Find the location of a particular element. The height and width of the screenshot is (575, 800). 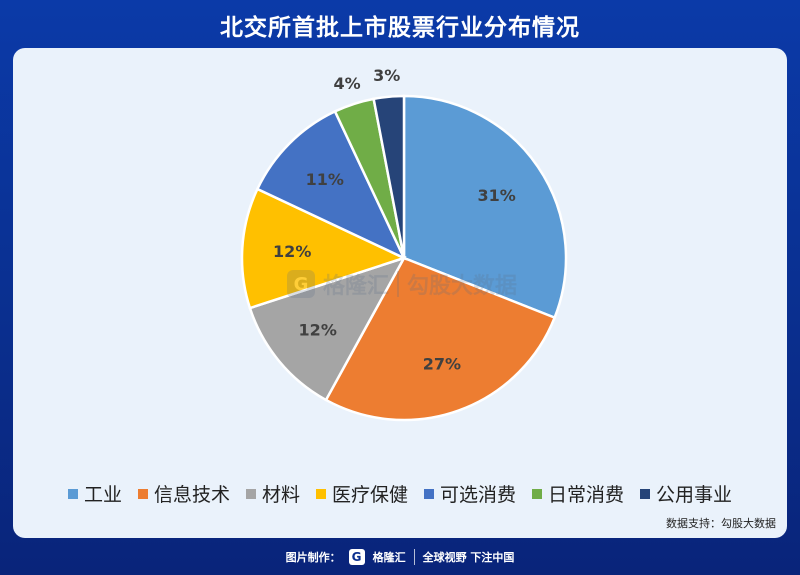

legend-item-7: 公用事业 is located at coordinates (686, 493).